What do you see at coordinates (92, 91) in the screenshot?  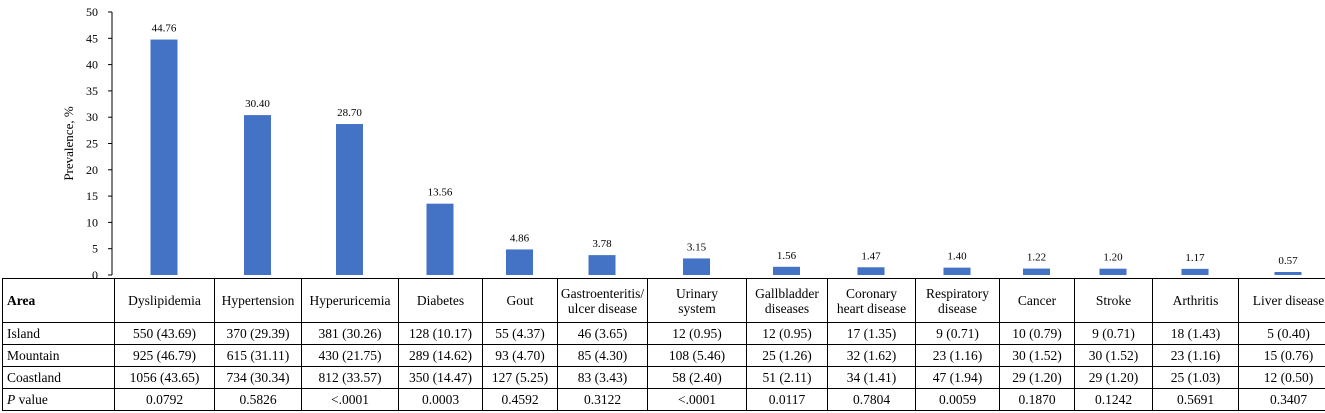 I see `y-tick-label: 35` at bounding box center [92, 91].